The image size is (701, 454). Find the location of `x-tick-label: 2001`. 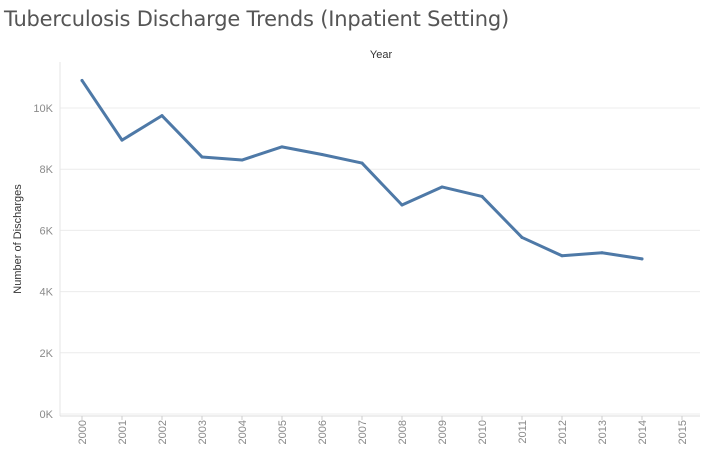

x-tick-label: 2001 is located at coordinates (123, 432).